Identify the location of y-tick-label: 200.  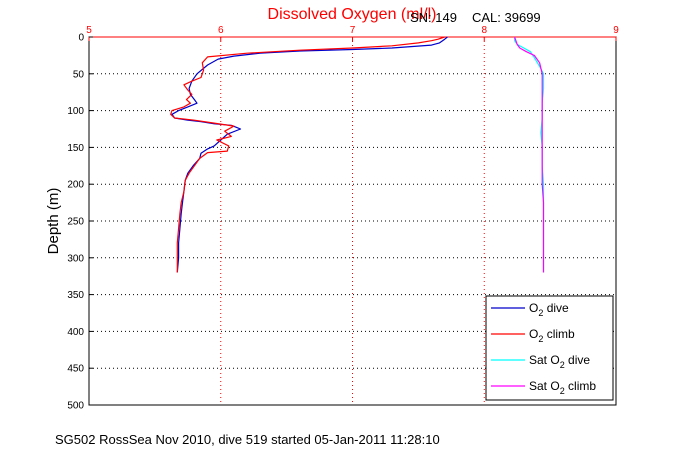
(75, 185).